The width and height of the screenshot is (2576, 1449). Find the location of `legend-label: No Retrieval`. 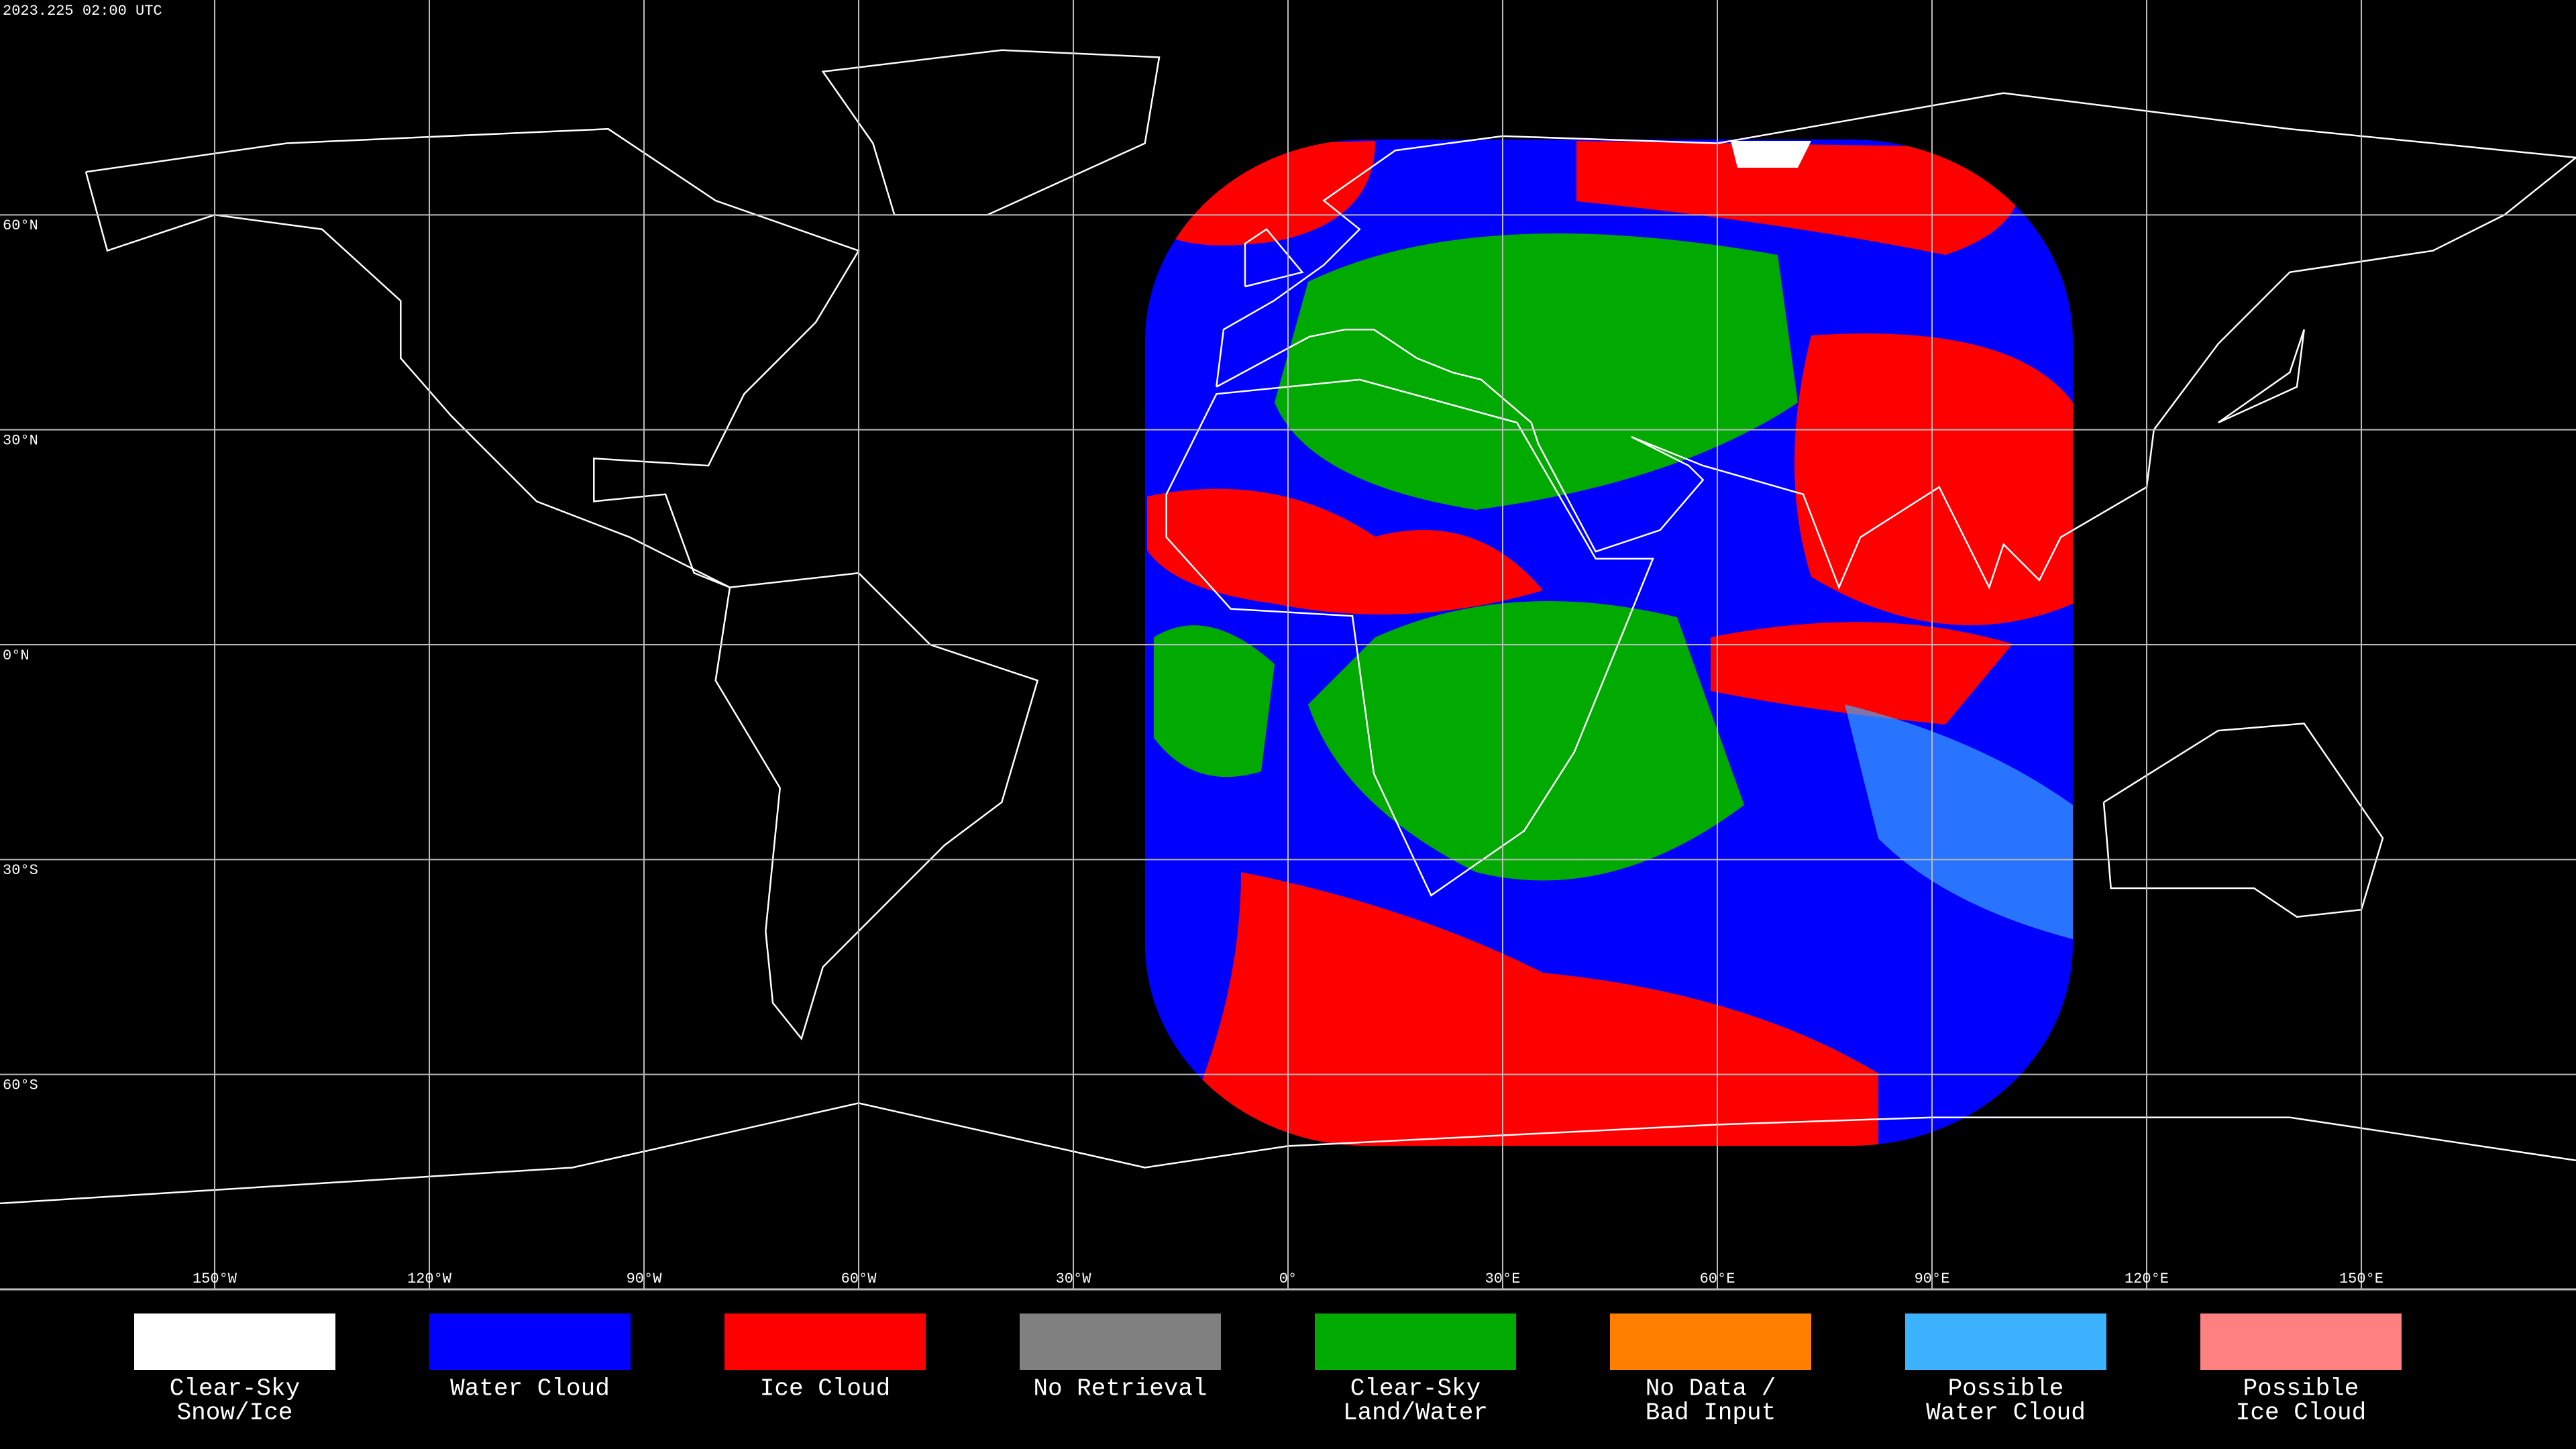

legend-label: No Retrieval is located at coordinates (1120, 1389).